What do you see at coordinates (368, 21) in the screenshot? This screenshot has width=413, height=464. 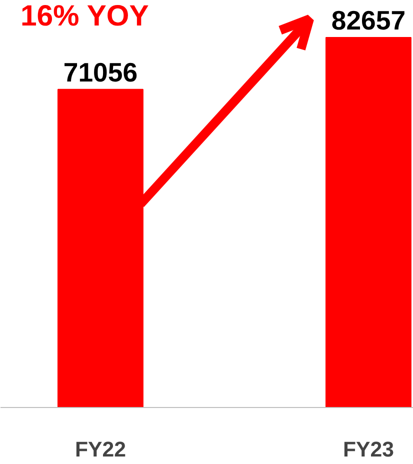 I see `data-label: 82657` at bounding box center [368, 21].